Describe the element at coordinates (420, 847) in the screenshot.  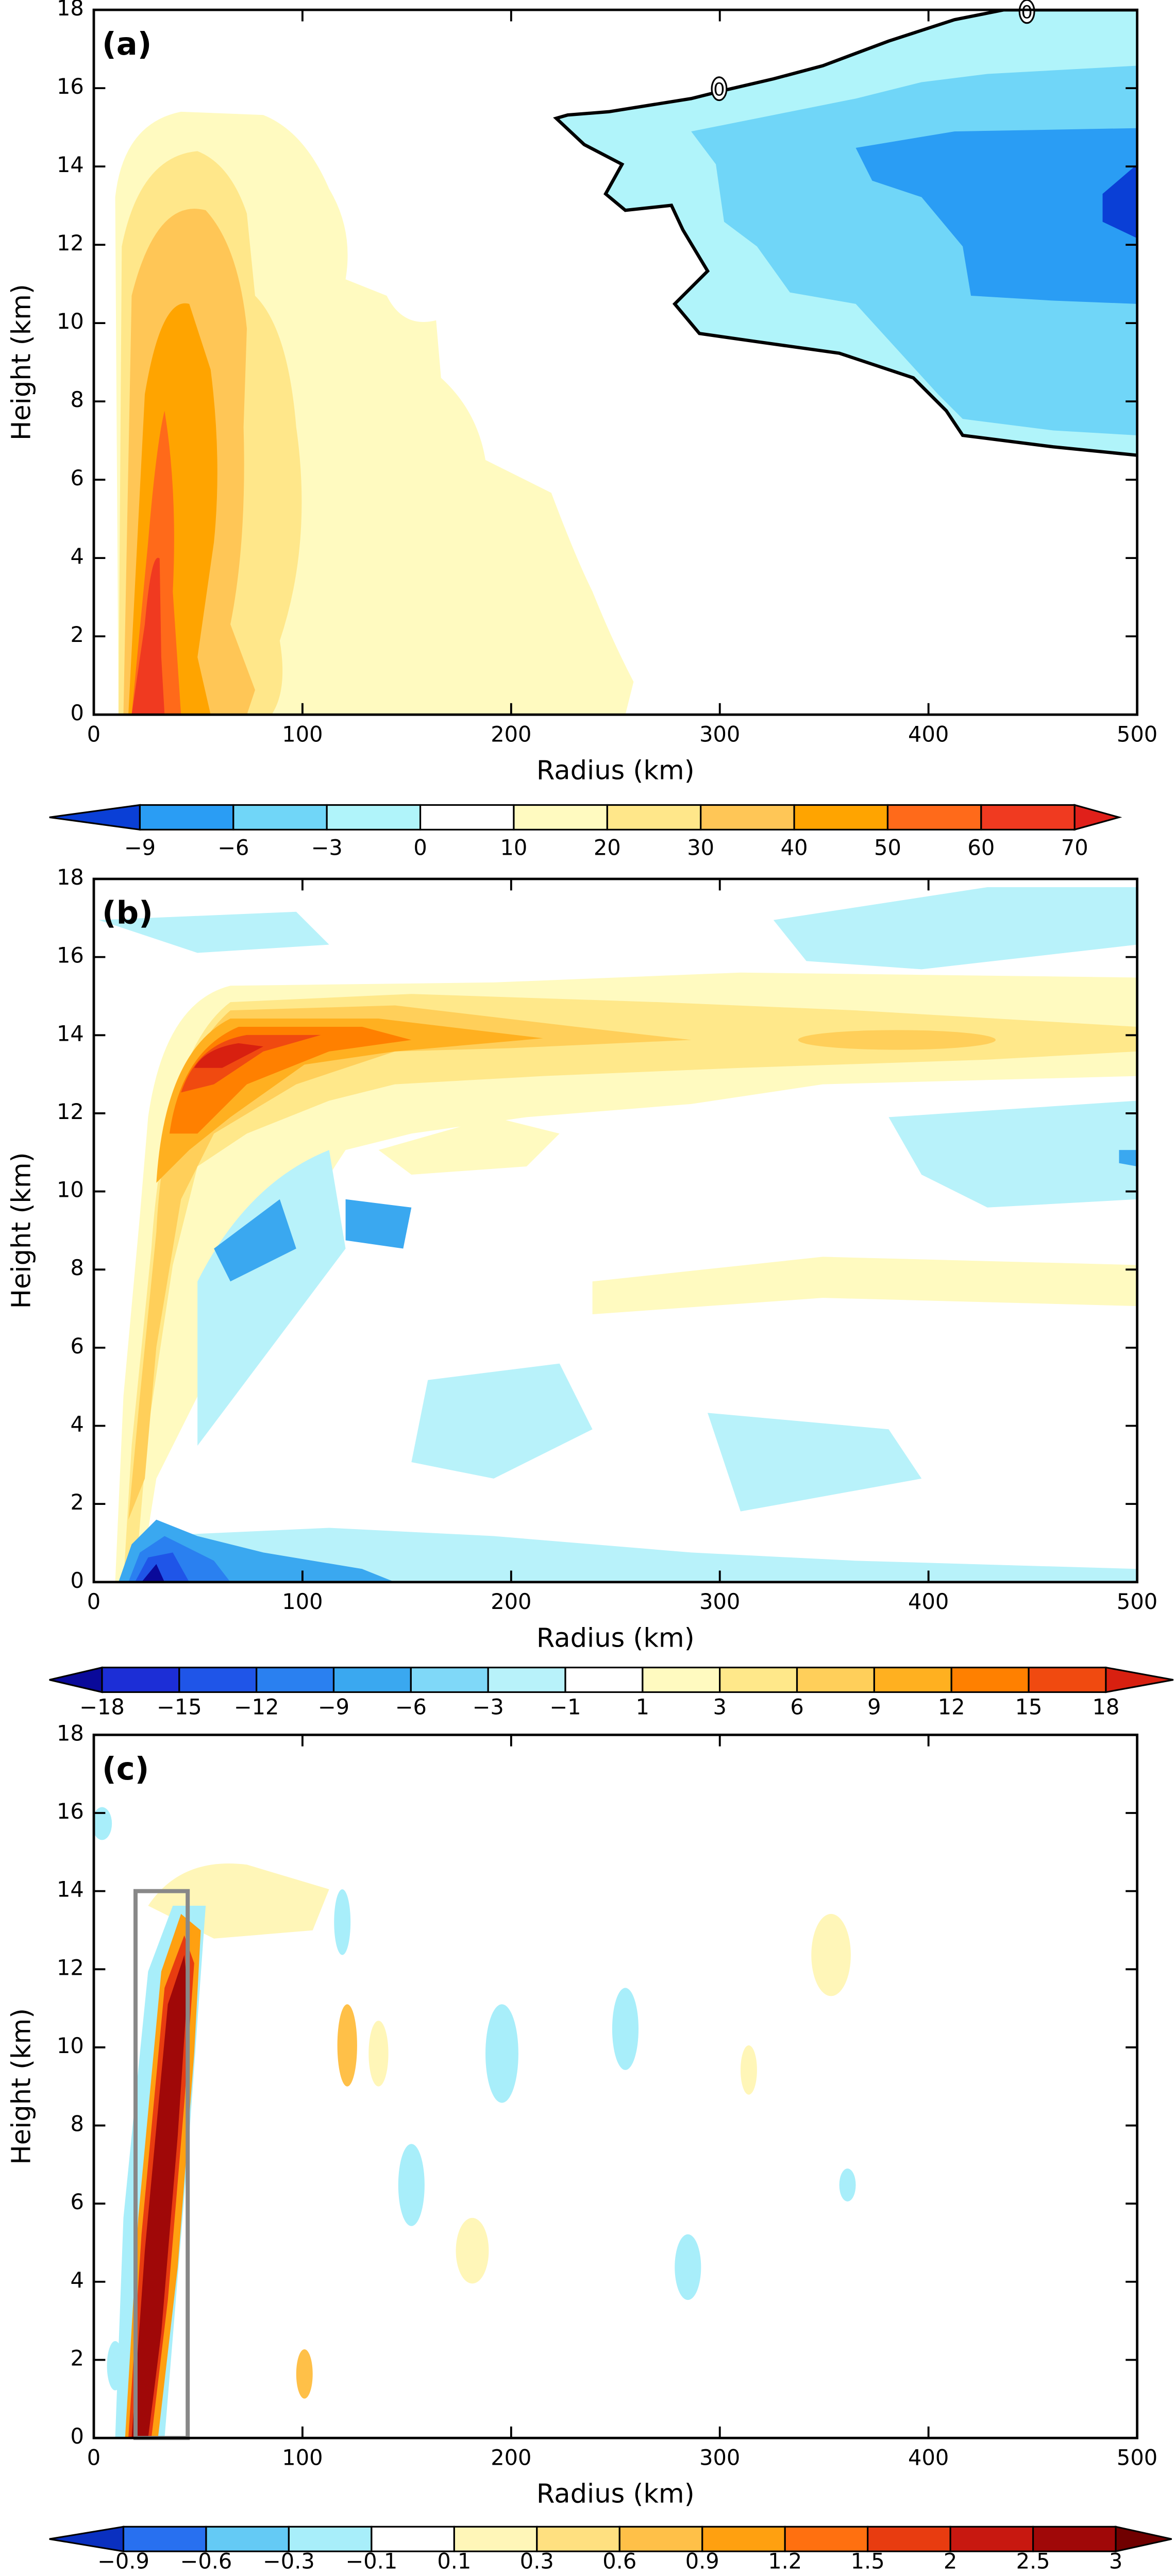
I see `colorbar-label: 0` at that location.